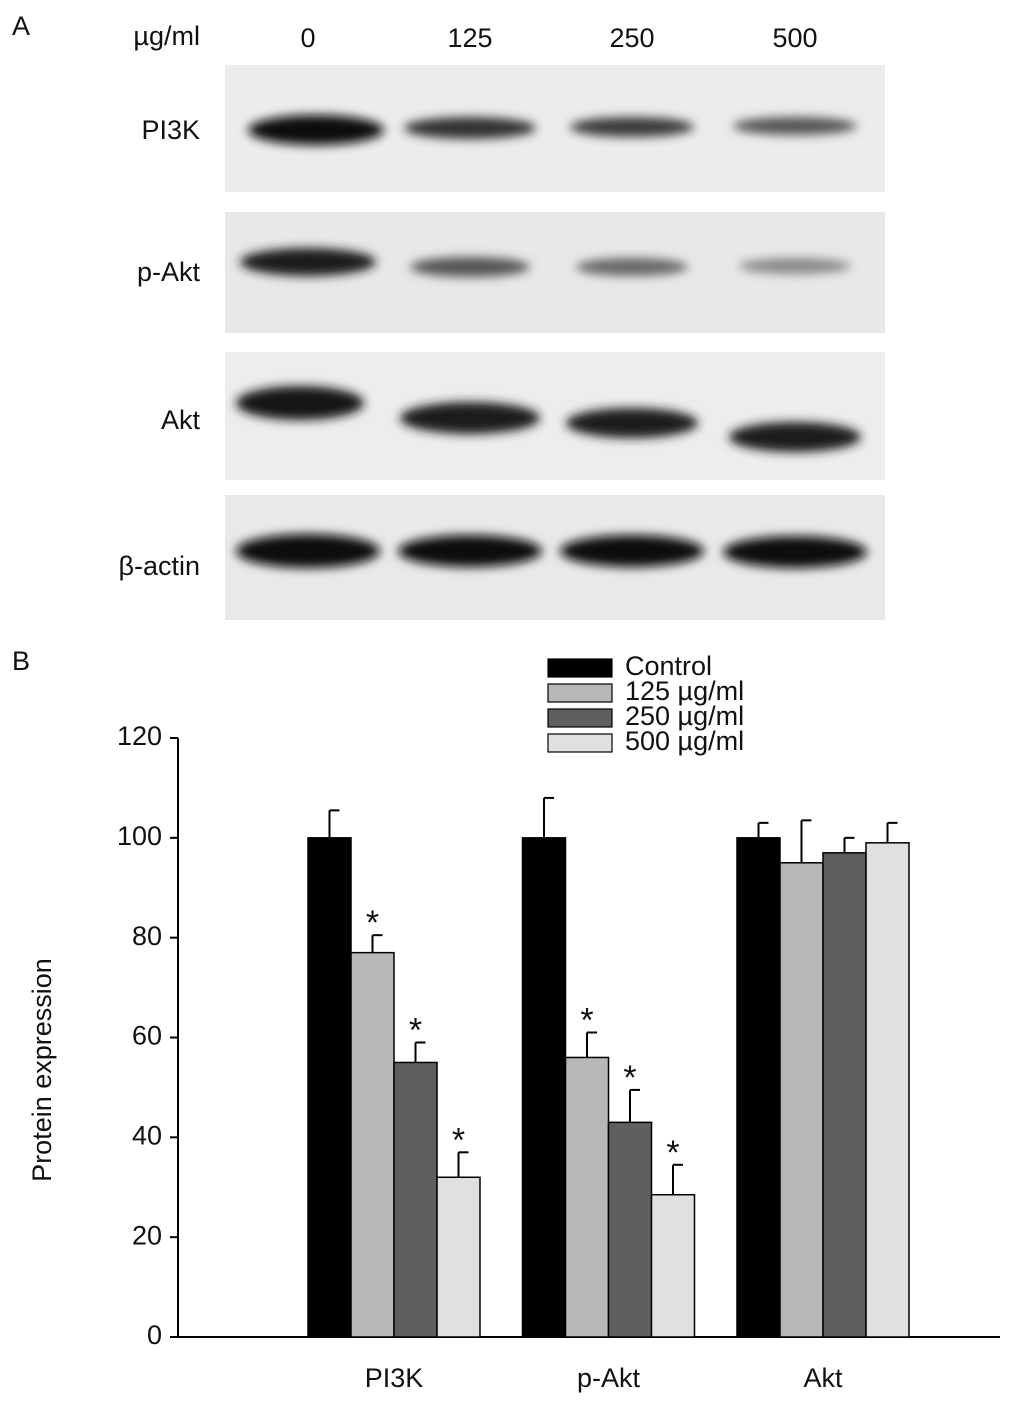  I want to click on panel-label: B, so click(21, 661).